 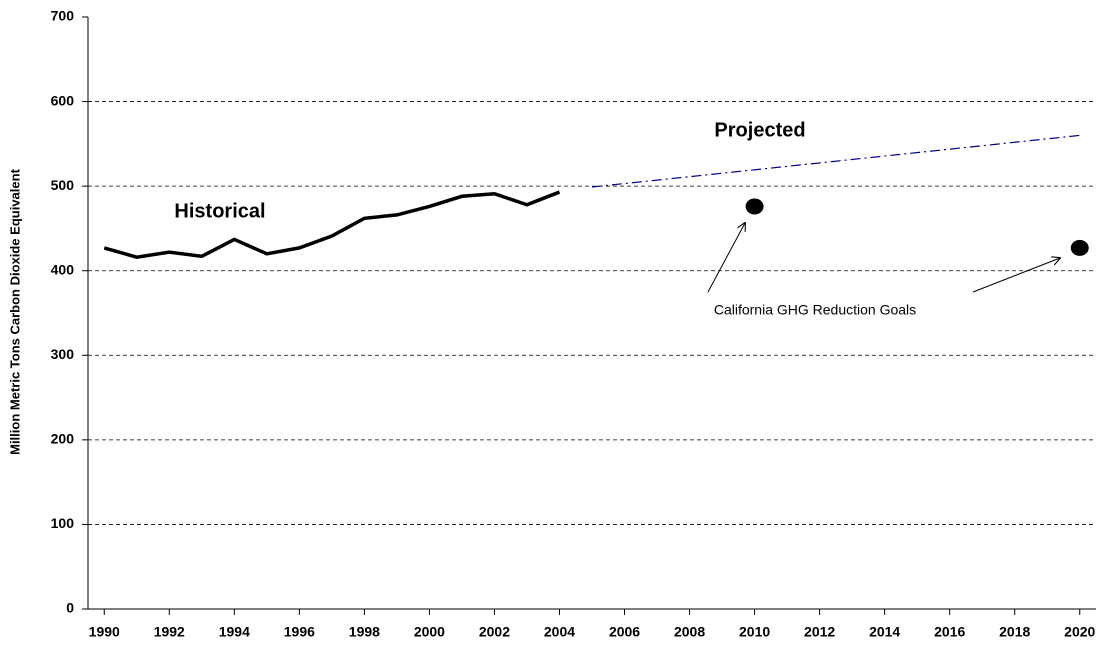 What do you see at coordinates (63, 523) in the screenshot?
I see `y-tick-label: 100` at bounding box center [63, 523].